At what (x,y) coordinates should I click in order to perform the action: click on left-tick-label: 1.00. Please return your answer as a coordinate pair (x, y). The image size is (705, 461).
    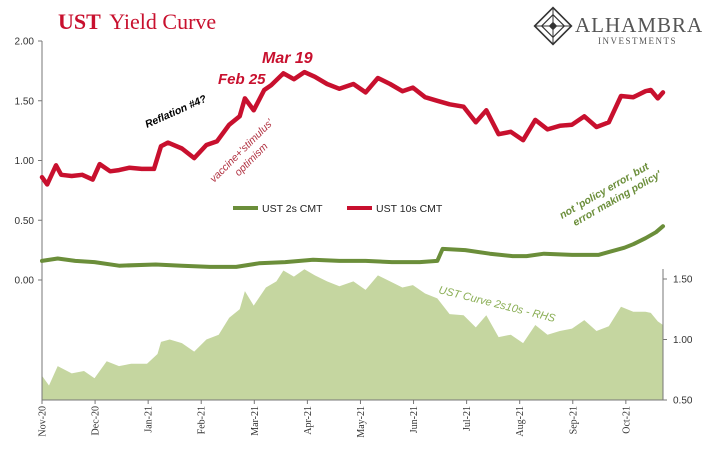
    Looking at the image, I should click on (25, 161).